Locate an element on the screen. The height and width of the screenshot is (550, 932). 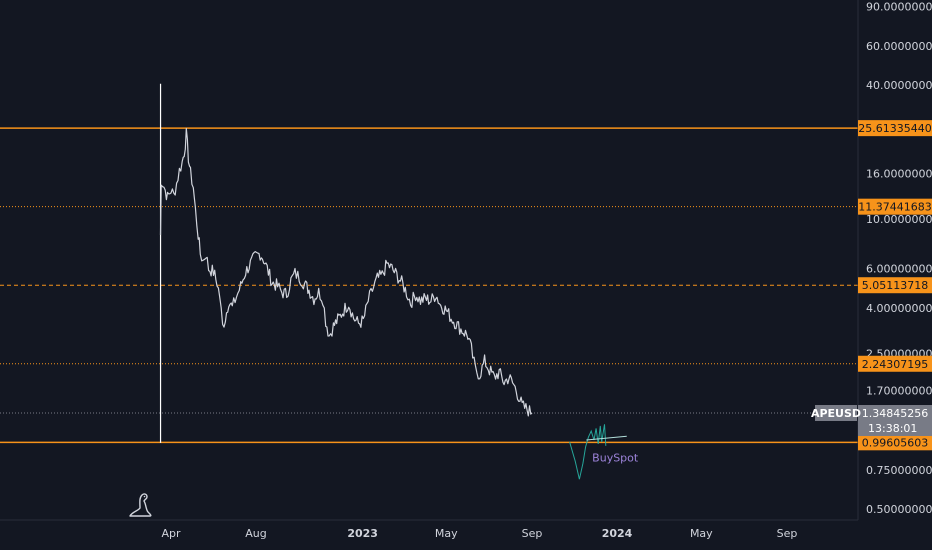
level-tag-label-4: 0.99605603 is located at coordinates (895, 442).